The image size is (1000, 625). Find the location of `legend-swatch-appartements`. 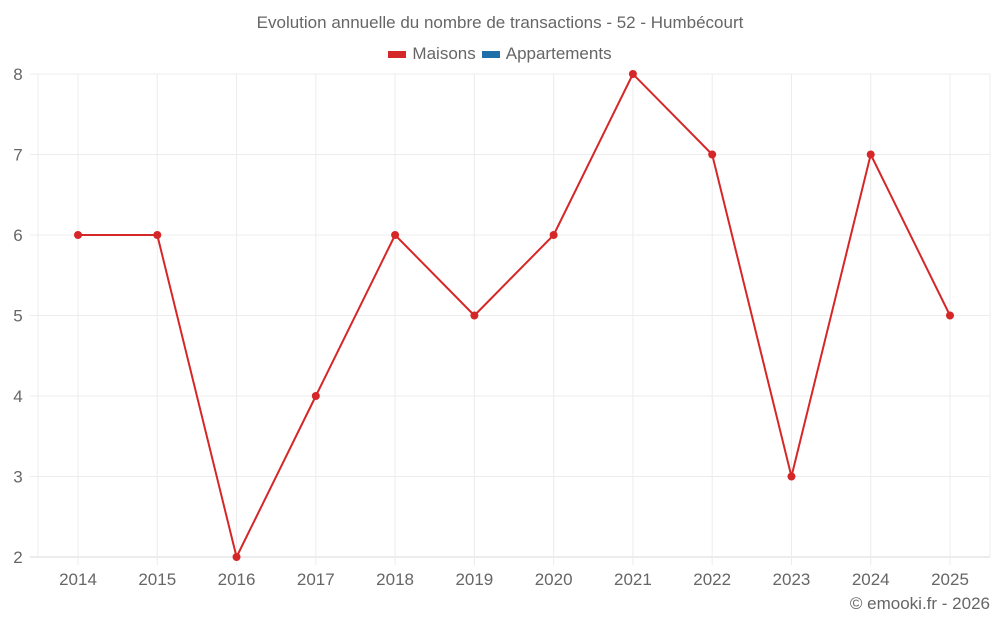

legend-swatch-appartements is located at coordinates (490, 54).